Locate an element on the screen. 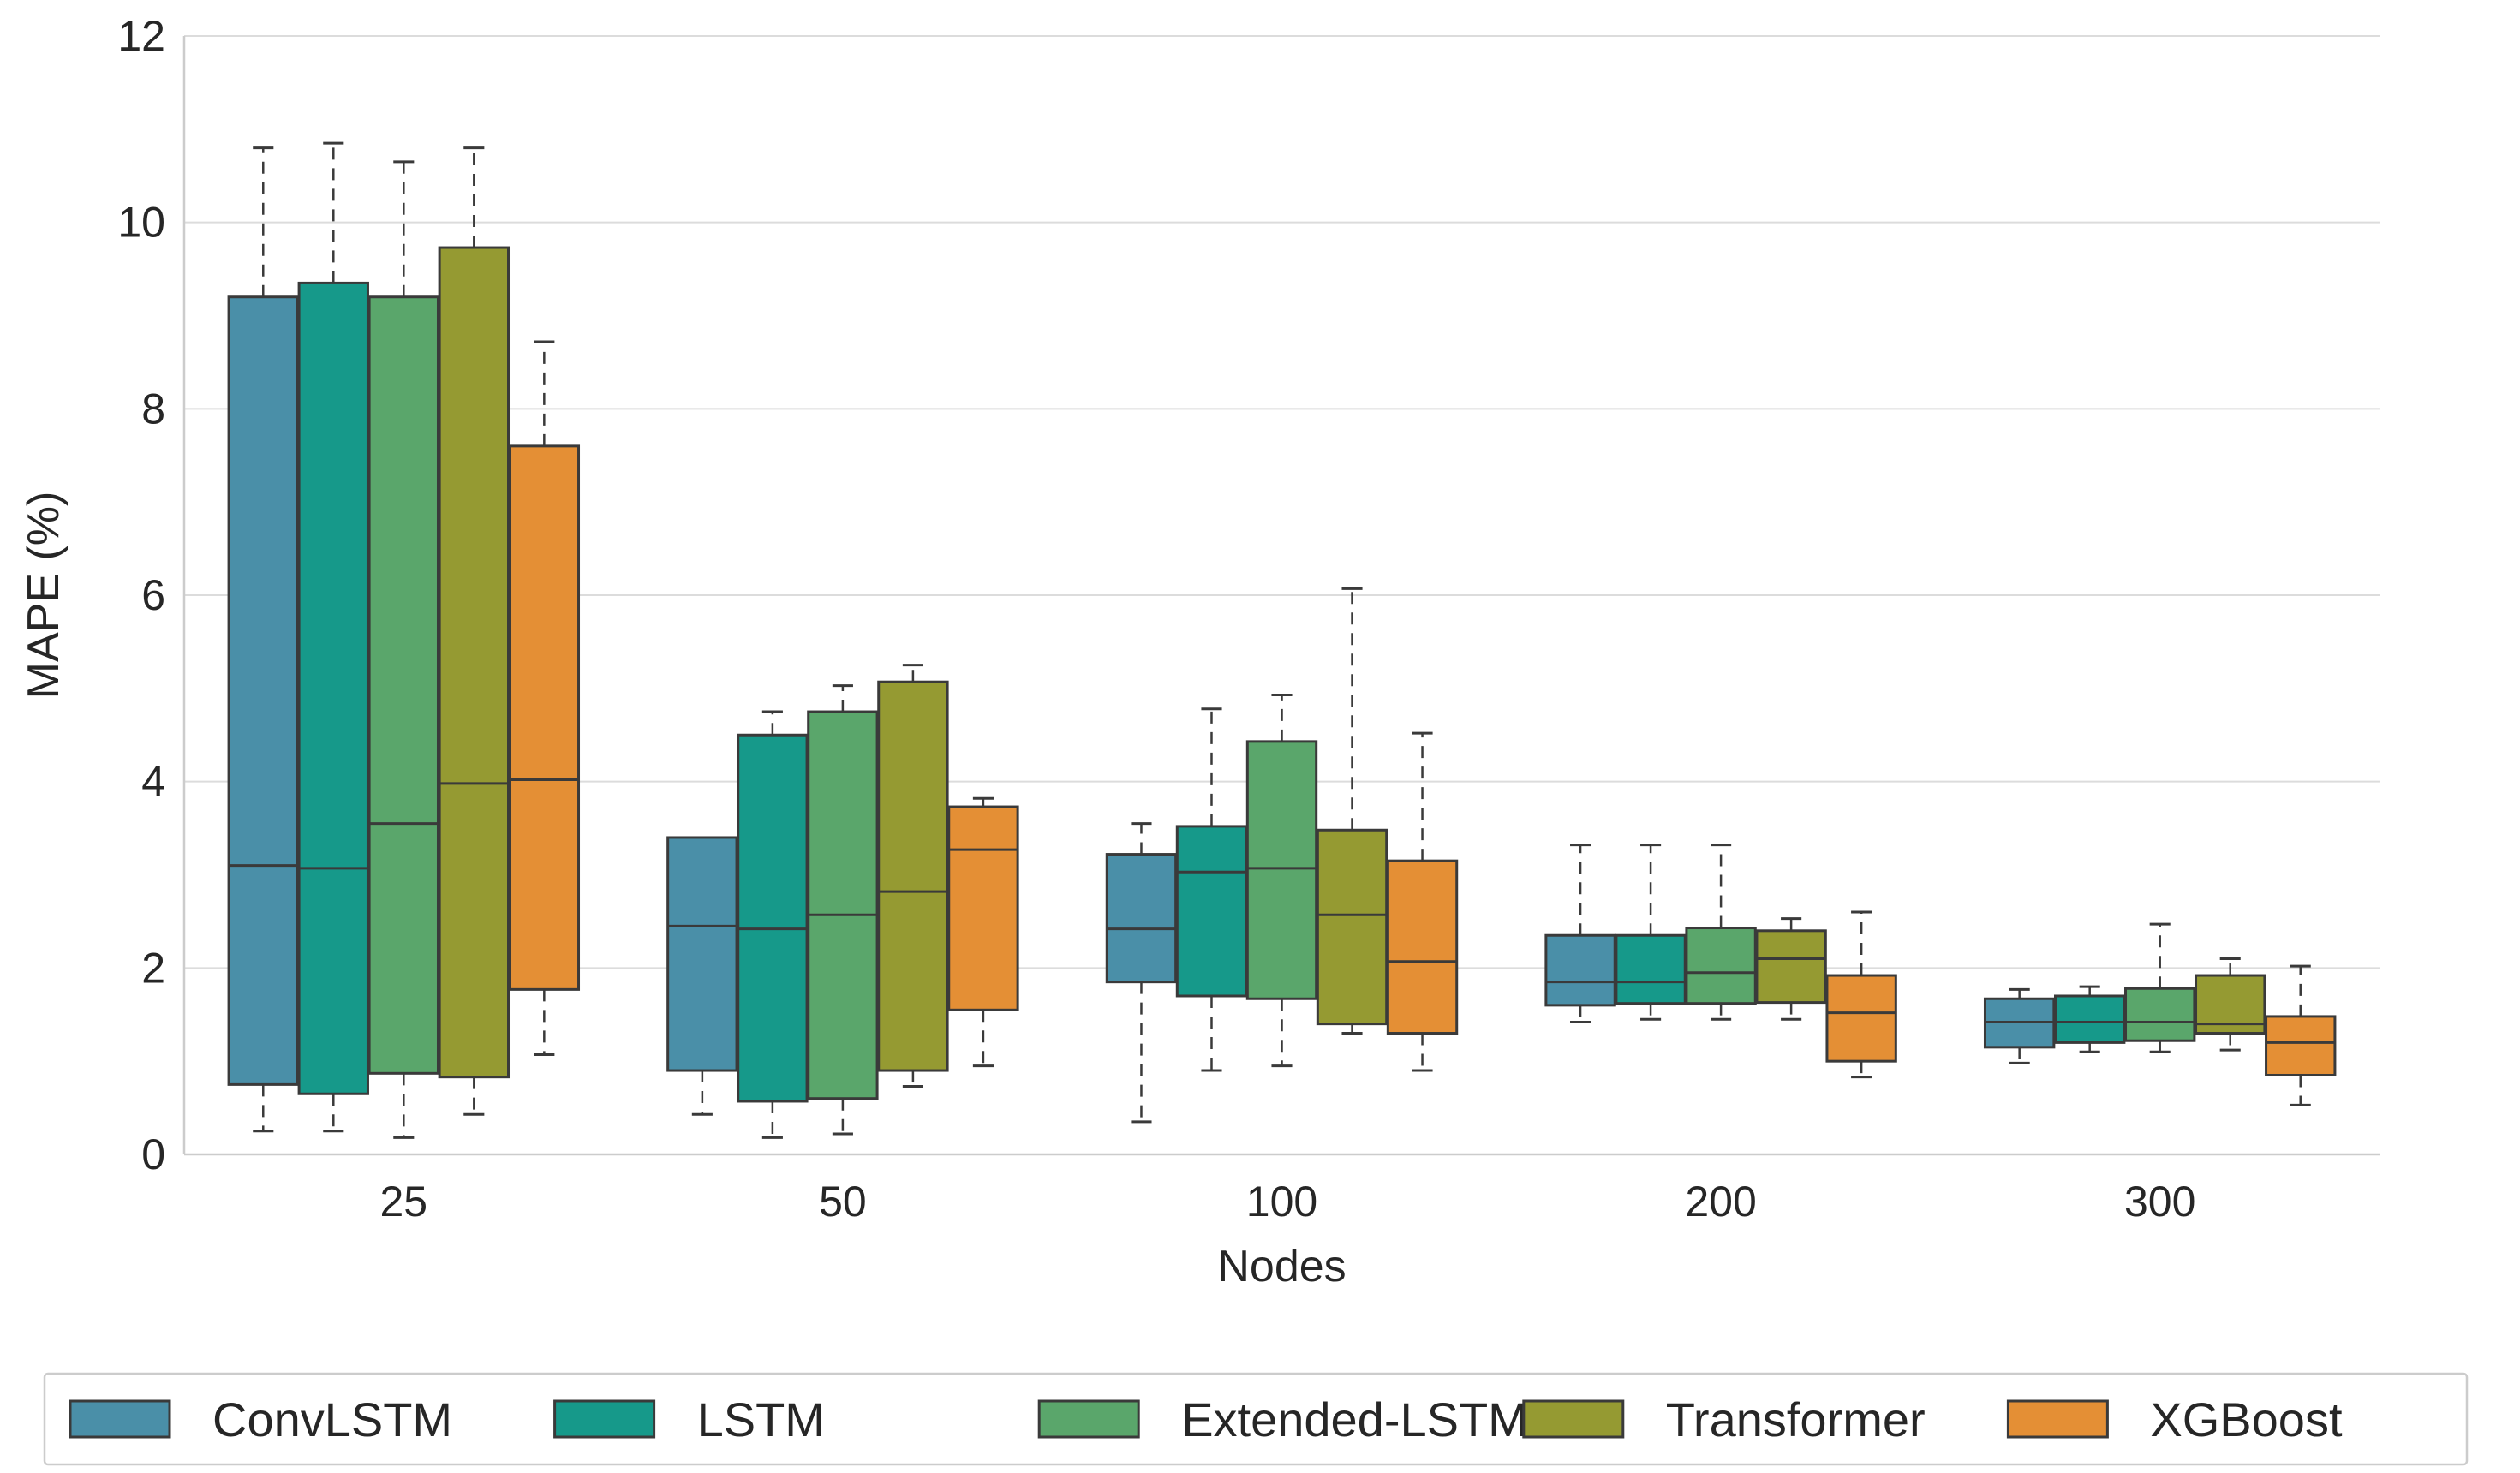  y-tick-label: 10 is located at coordinates (141, 223).